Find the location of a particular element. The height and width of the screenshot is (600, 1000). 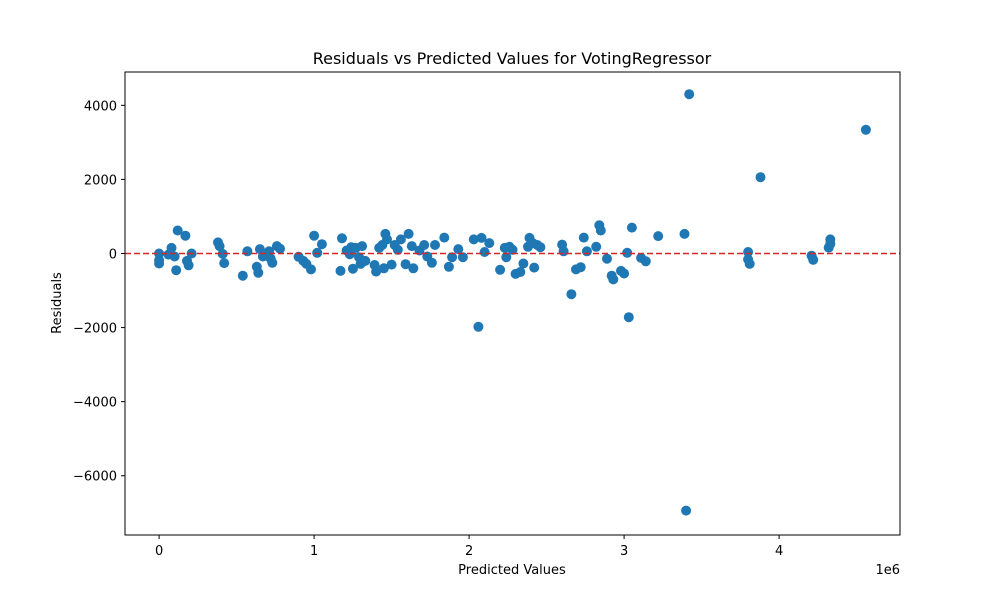

y-tick-label: 2000 is located at coordinates (100, 180).